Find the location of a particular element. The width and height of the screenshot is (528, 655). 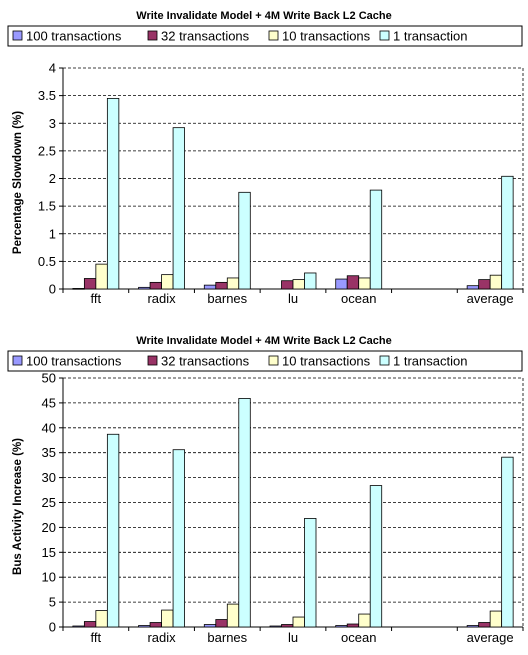

y-tick-label: 2 is located at coordinates (52, 178).